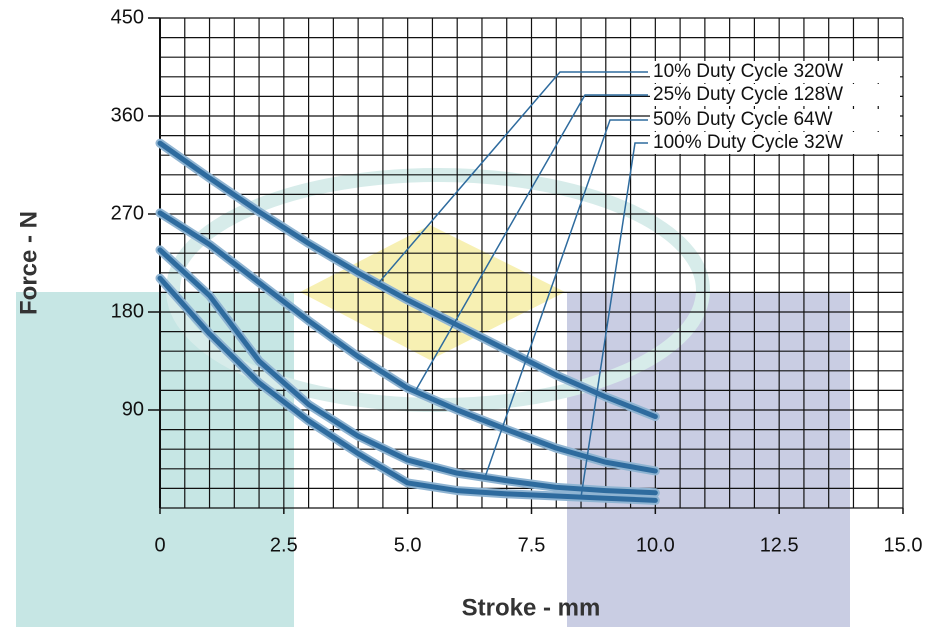 The image size is (933, 627). What do you see at coordinates (127, 17) in the screenshot?
I see `y-tick-label: 450` at bounding box center [127, 17].